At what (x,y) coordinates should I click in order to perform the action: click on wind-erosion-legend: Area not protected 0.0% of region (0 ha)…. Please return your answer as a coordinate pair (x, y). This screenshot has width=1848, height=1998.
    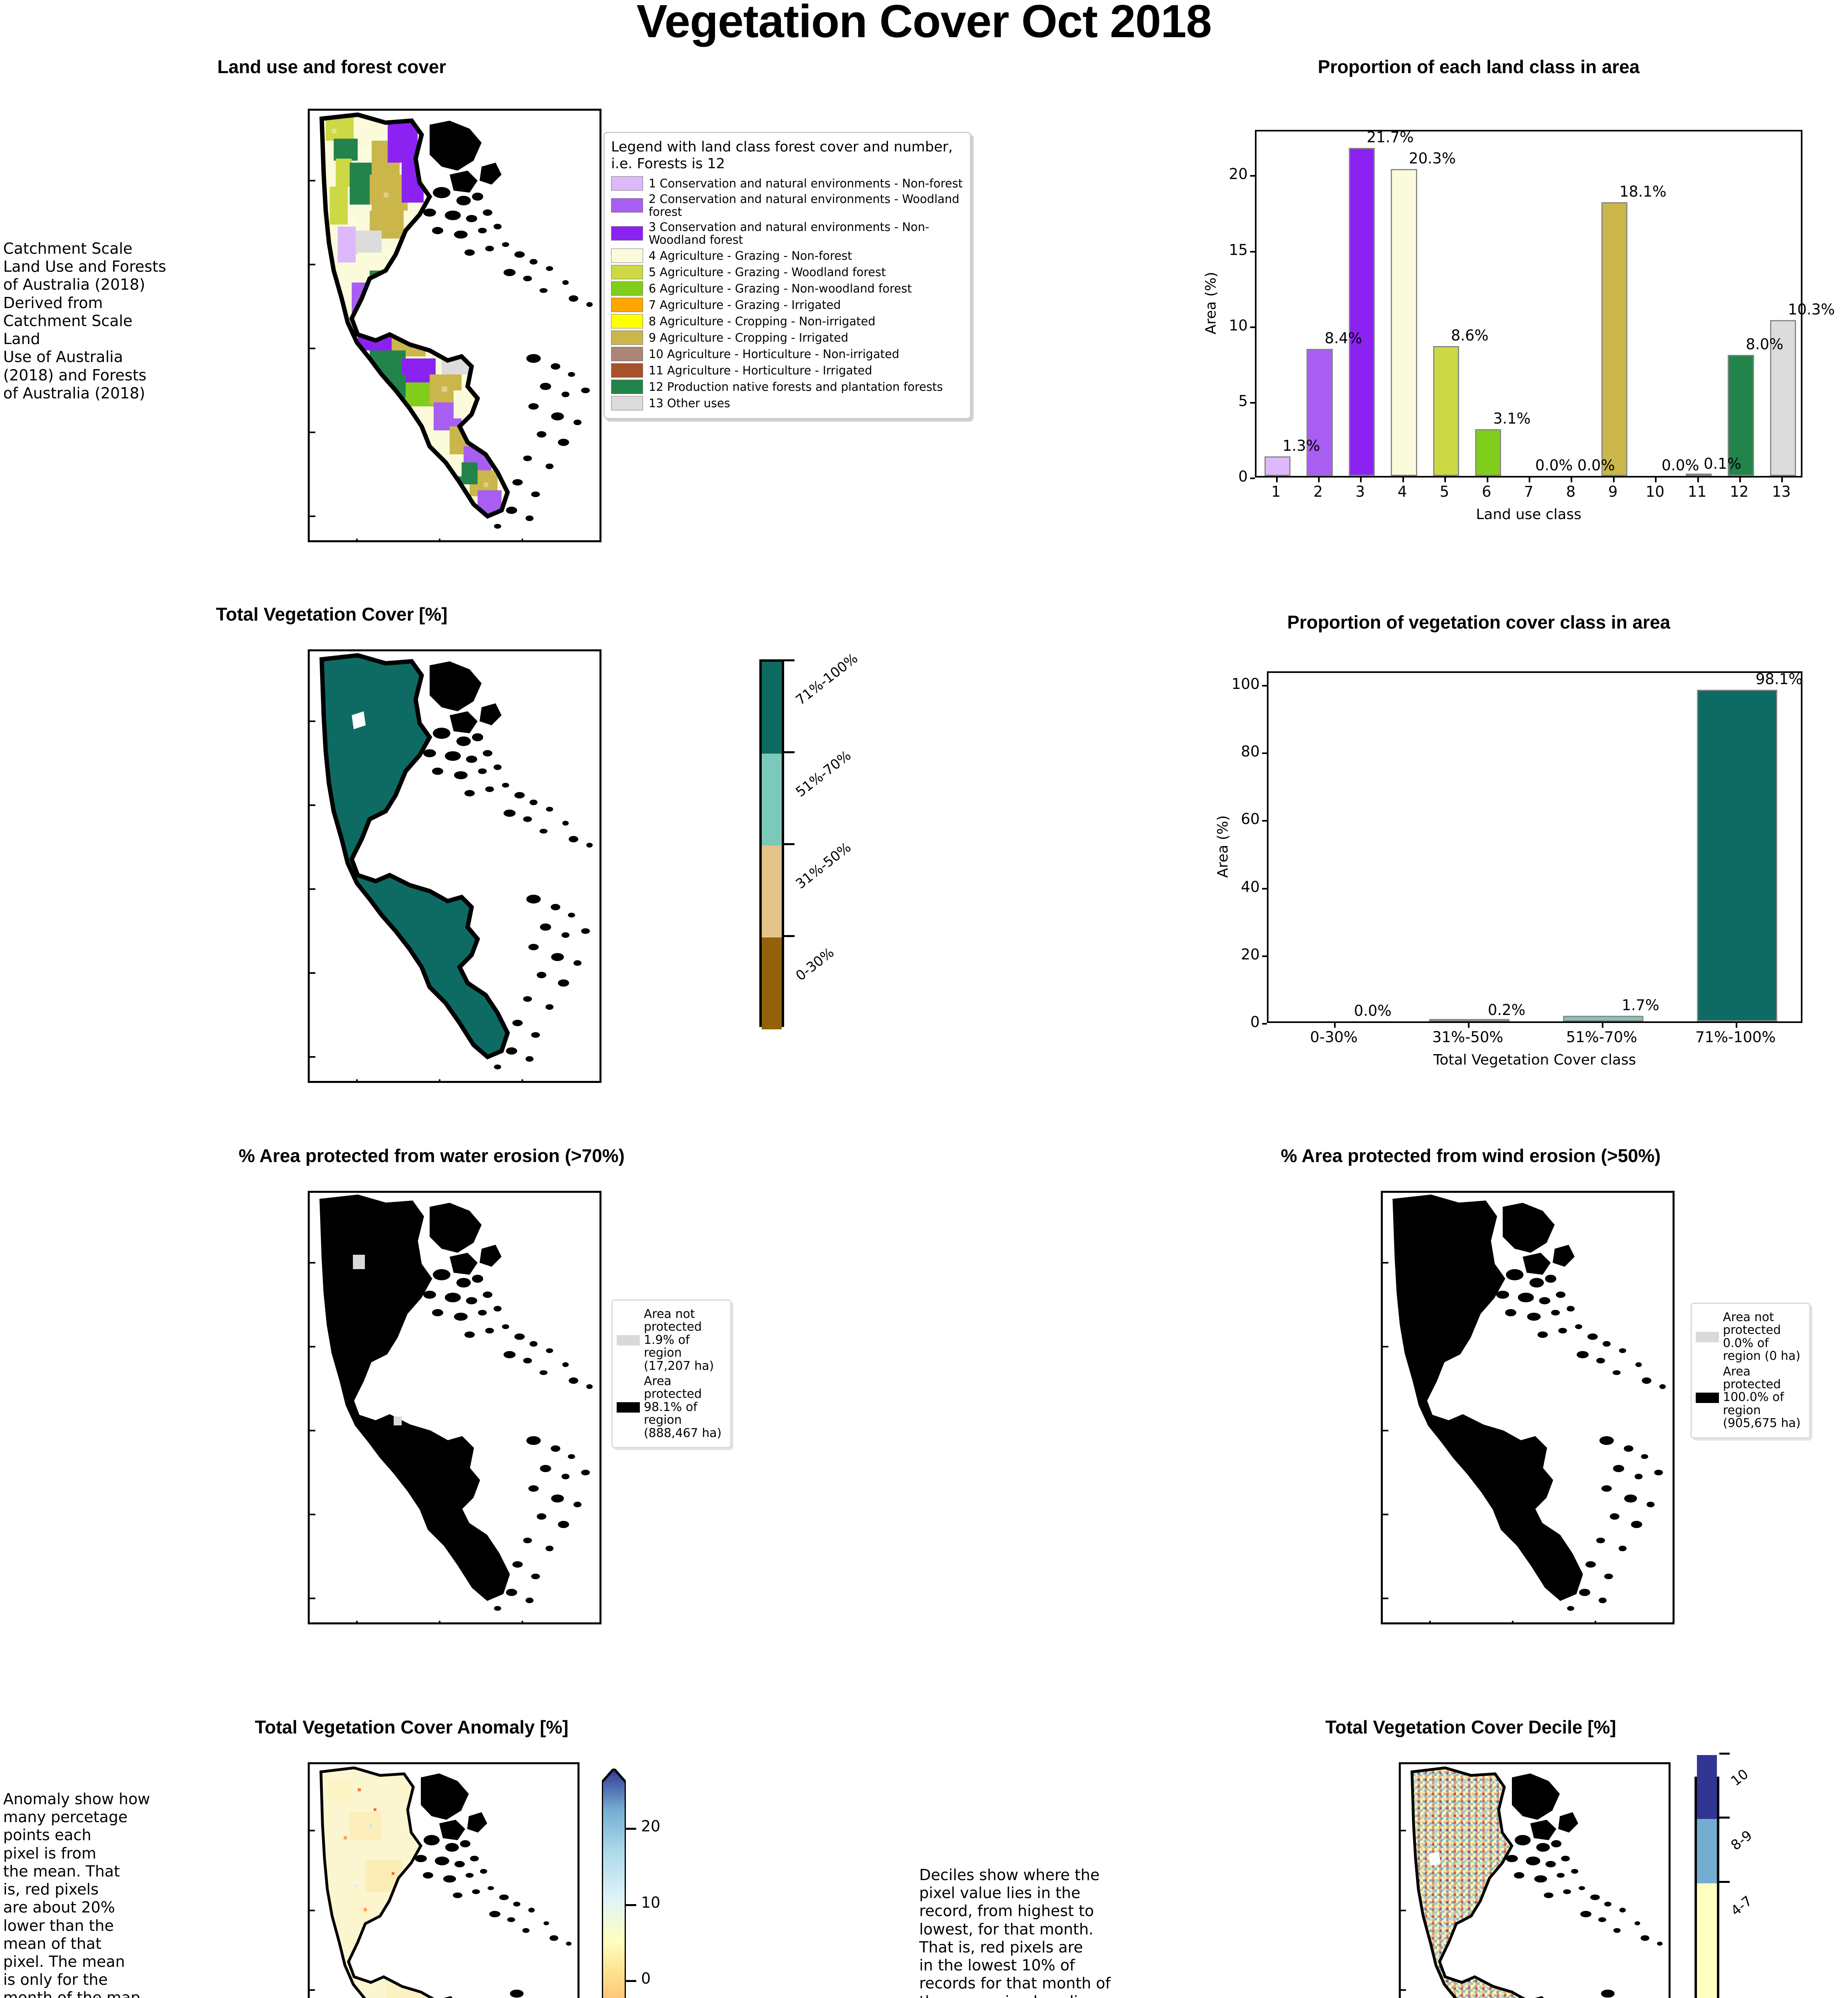
    Looking at the image, I should click on (1750, 1371).